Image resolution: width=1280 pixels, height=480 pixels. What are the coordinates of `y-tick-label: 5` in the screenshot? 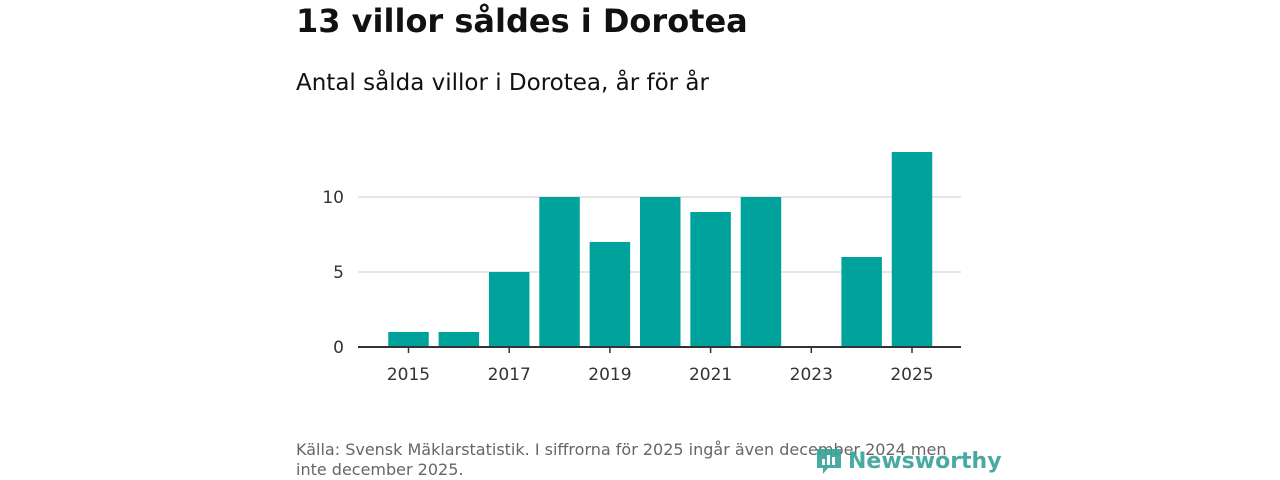 It's located at (338, 273).